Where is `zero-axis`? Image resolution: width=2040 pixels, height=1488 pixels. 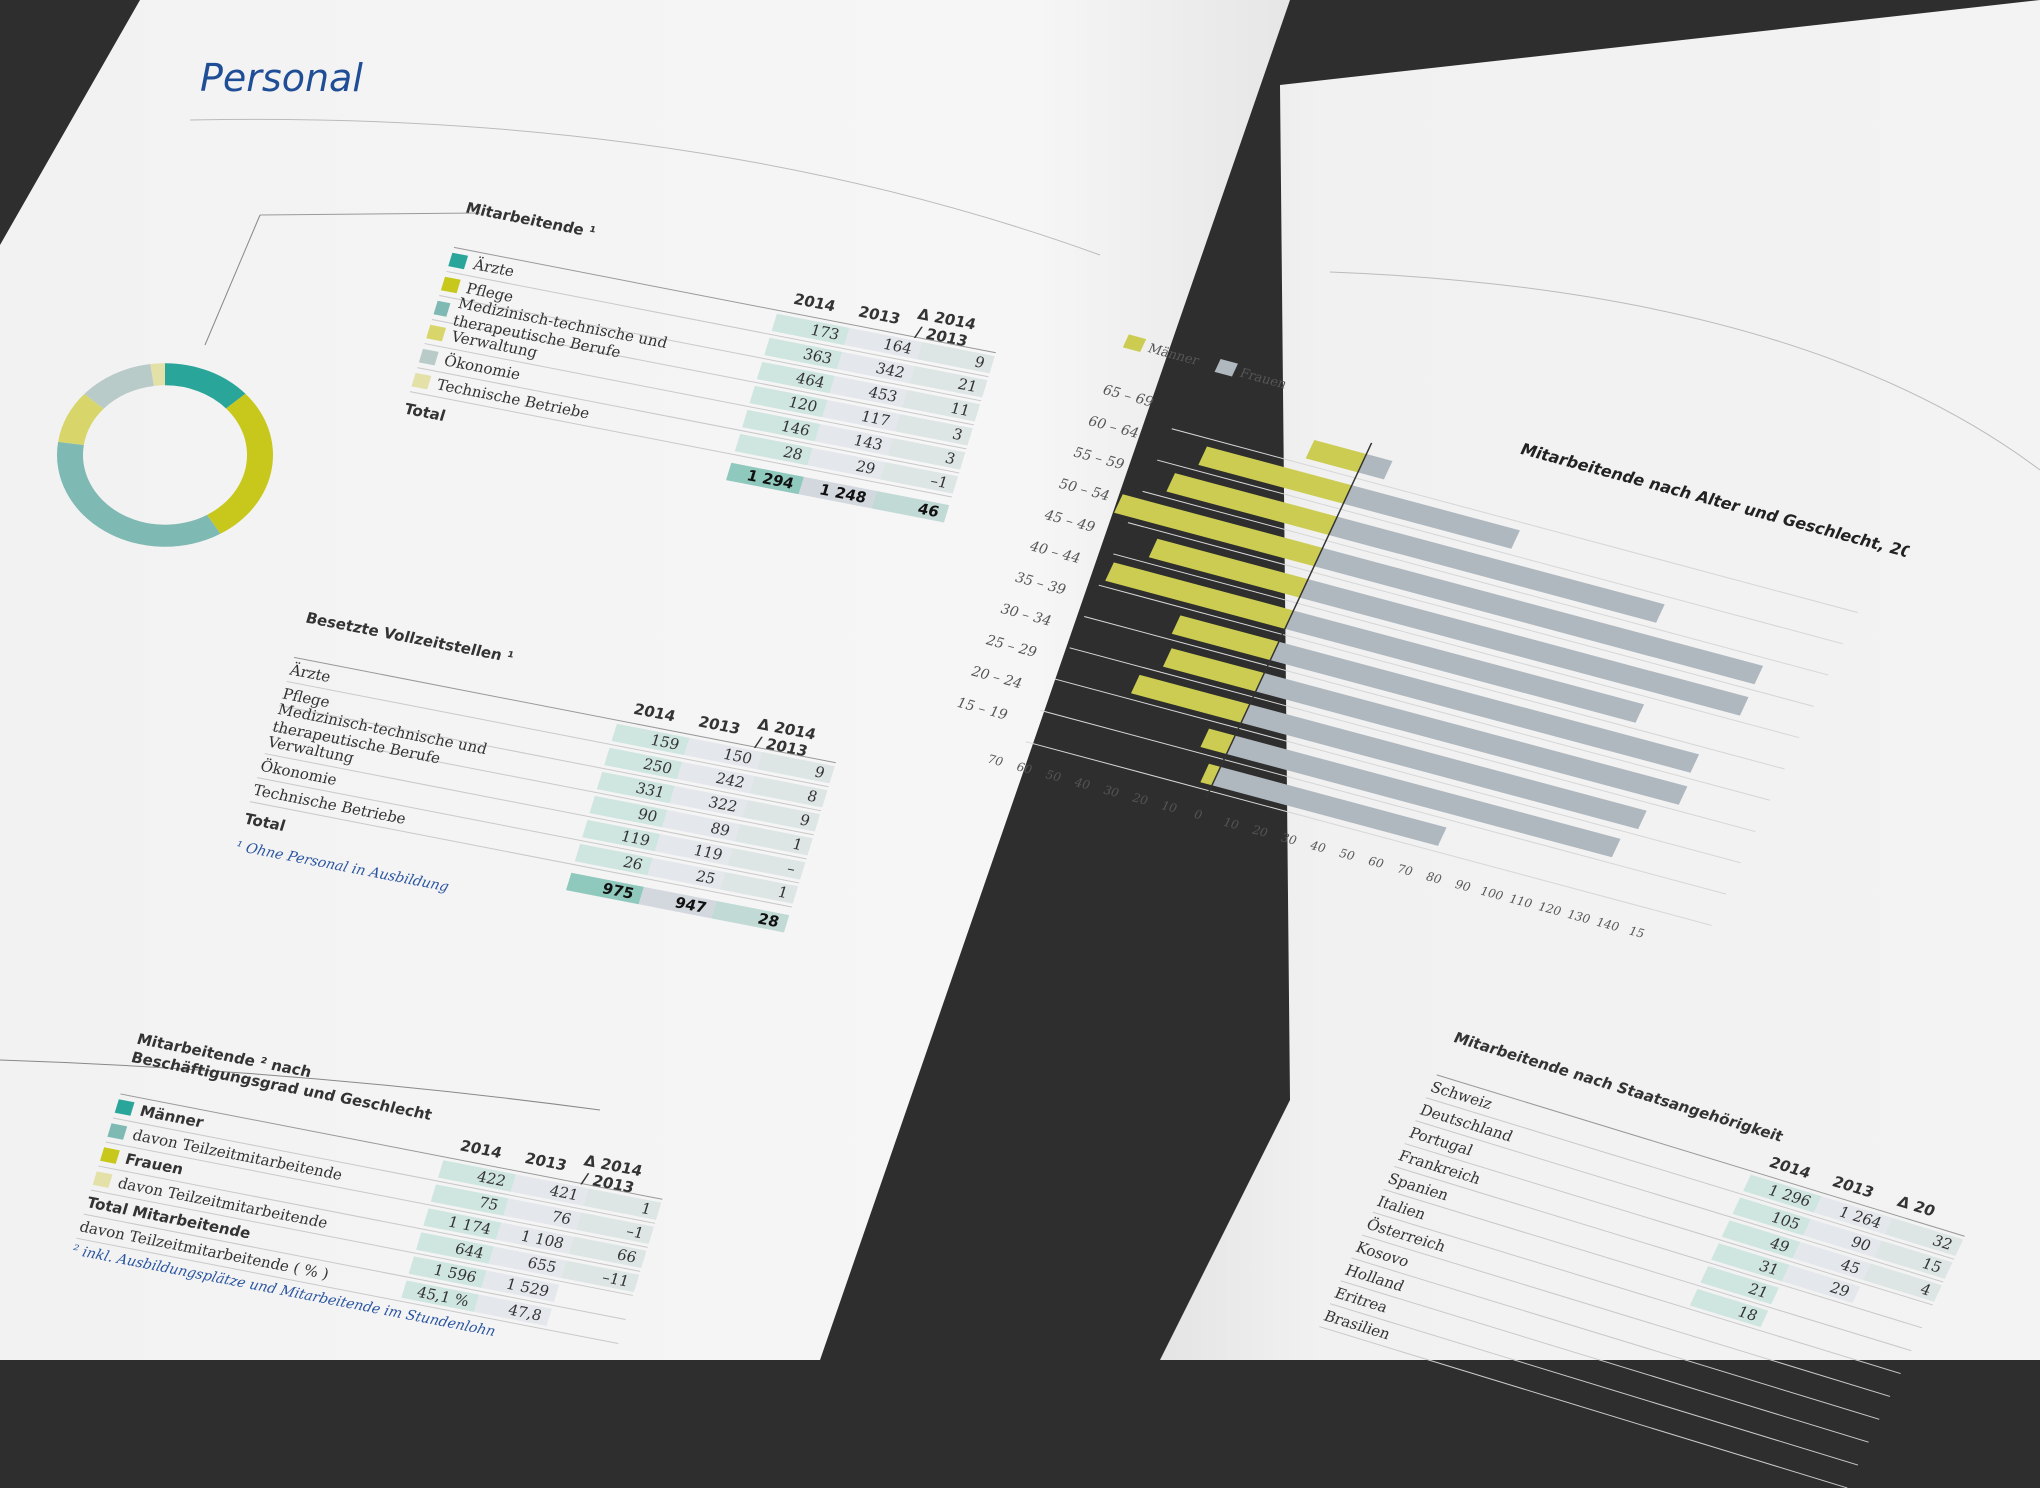
zero-axis is located at coordinates (1289, 620).